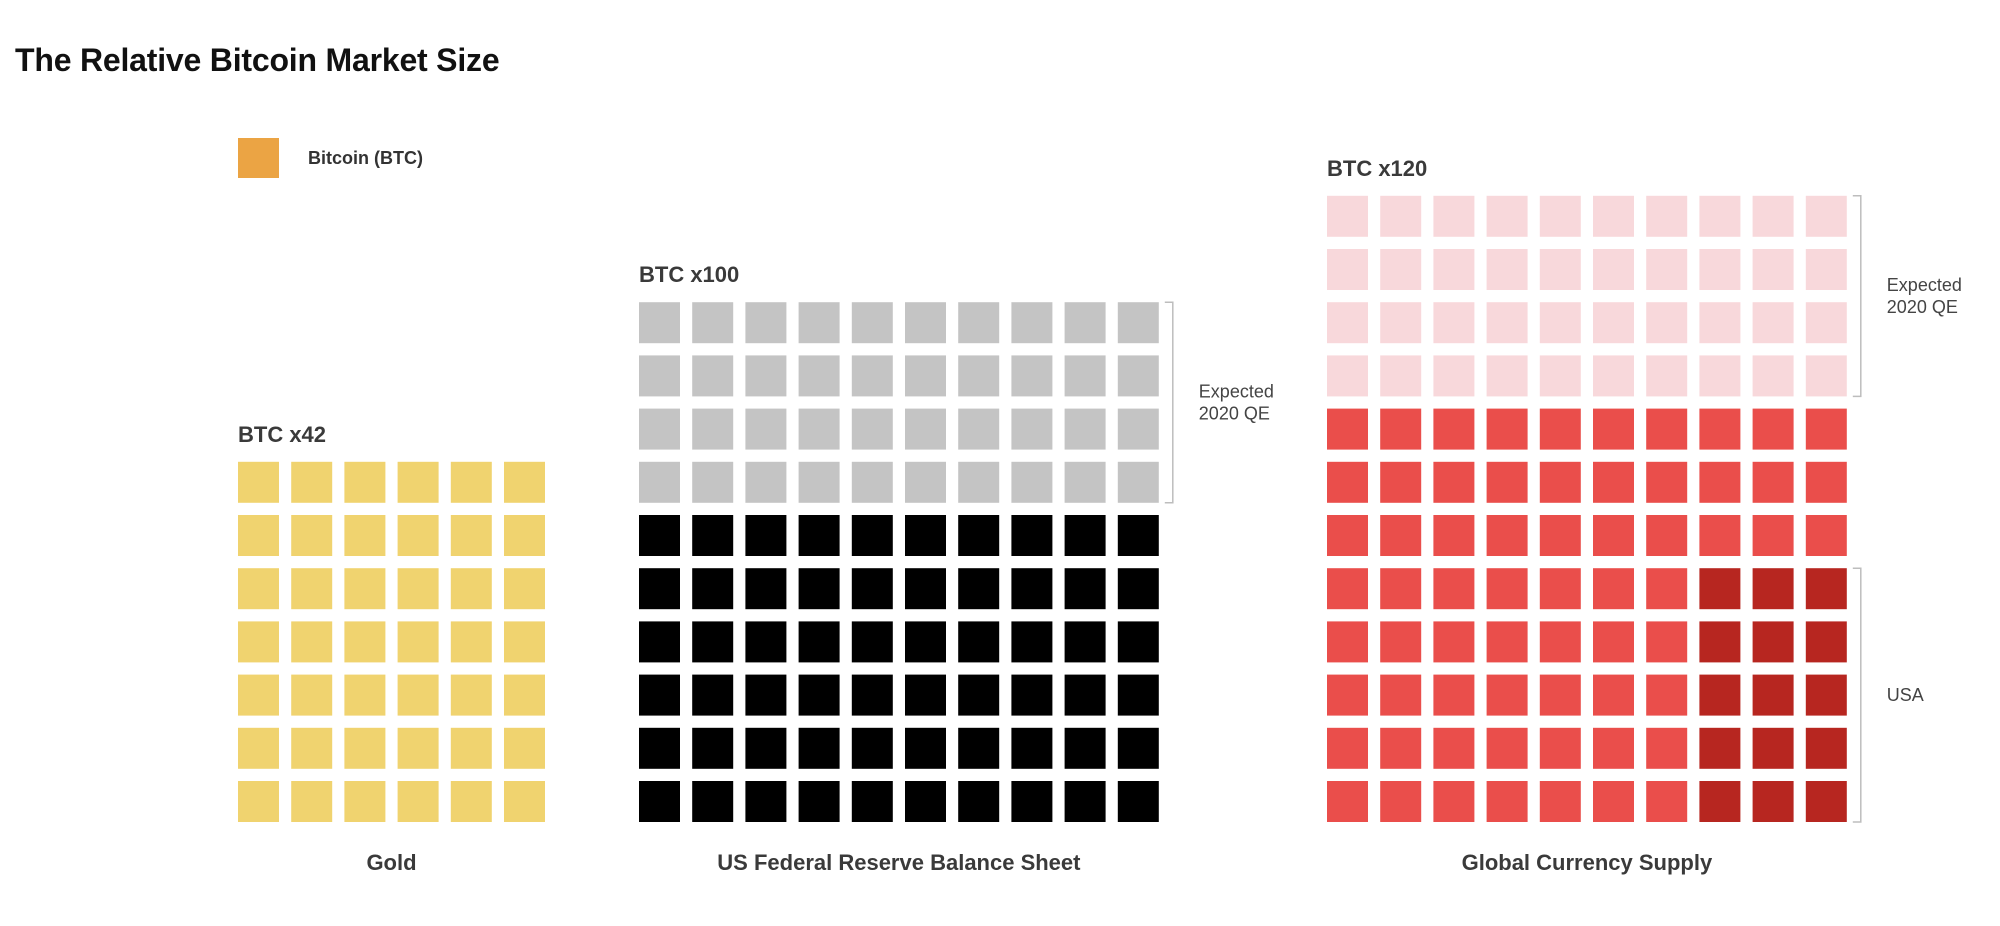 The height and width of the screenshot is (926, 2000). What do you see at coordinates (899, 862) in the screenshot?
I see `panel-label: US Federal Reserve Balance Sheet` at bounding box center [899, 862].